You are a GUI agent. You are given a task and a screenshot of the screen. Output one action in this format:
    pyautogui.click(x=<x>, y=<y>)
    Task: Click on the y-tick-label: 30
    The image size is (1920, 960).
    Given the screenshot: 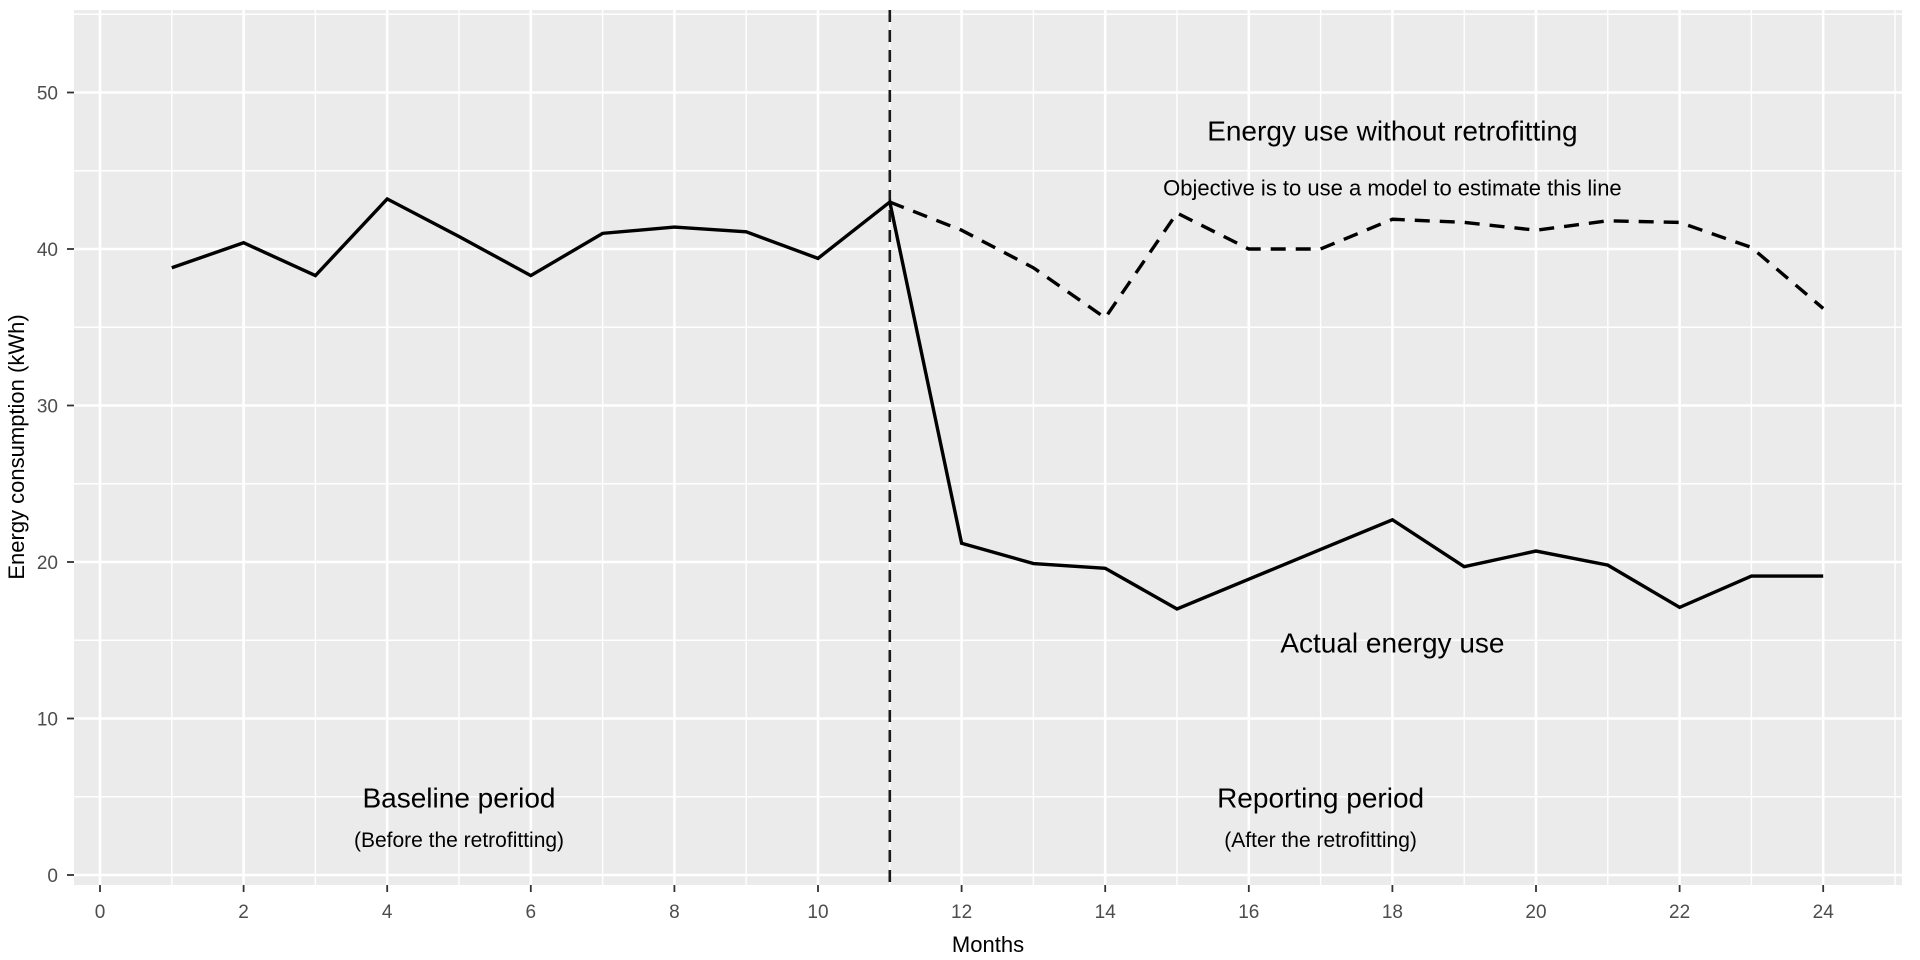 What is the action you would take?
    pyautogui.click(x=47, y=407)
    